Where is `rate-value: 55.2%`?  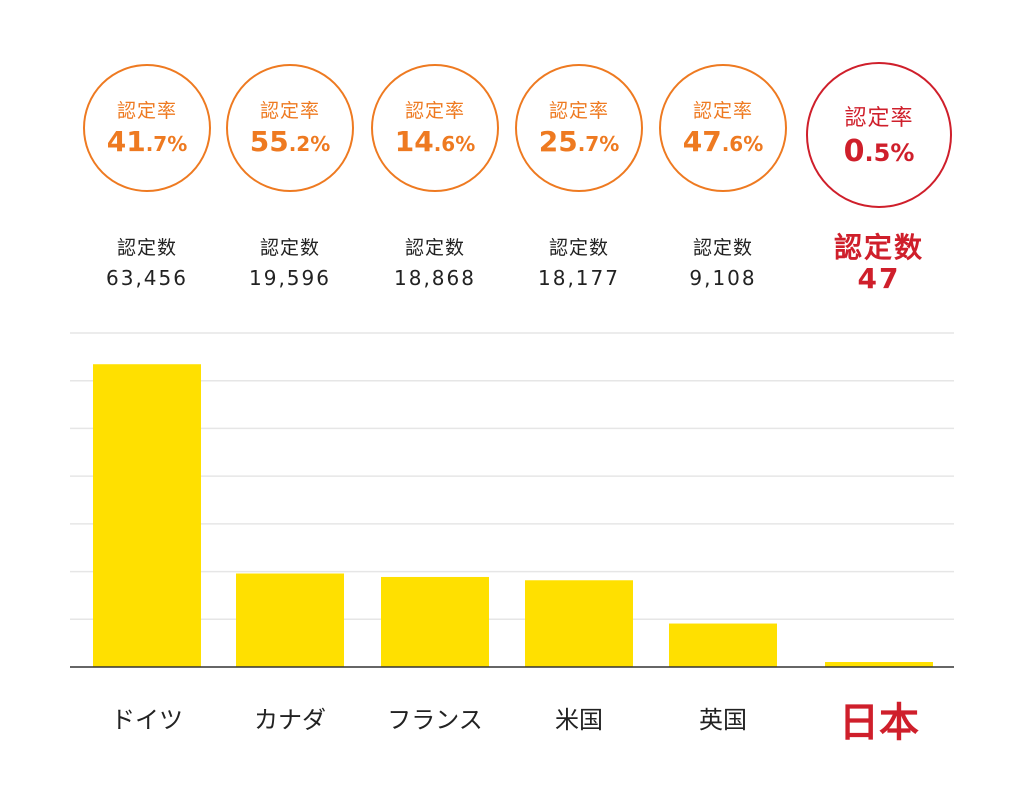 rate-value: 55.2% is located at coordinates (290, 141).